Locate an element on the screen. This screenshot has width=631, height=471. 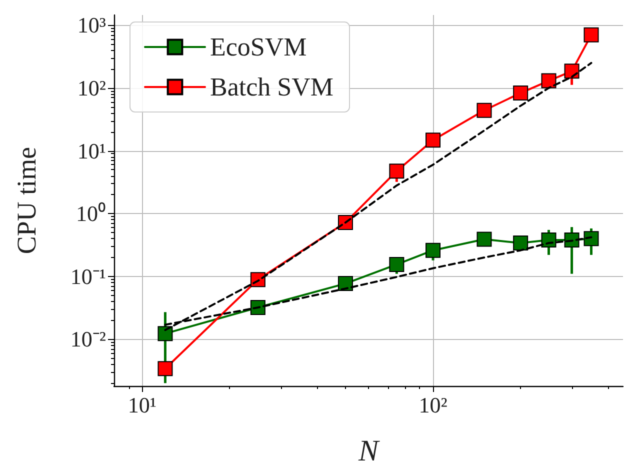
y-tick-label: 10¹ is located at coordinates (91, 151).